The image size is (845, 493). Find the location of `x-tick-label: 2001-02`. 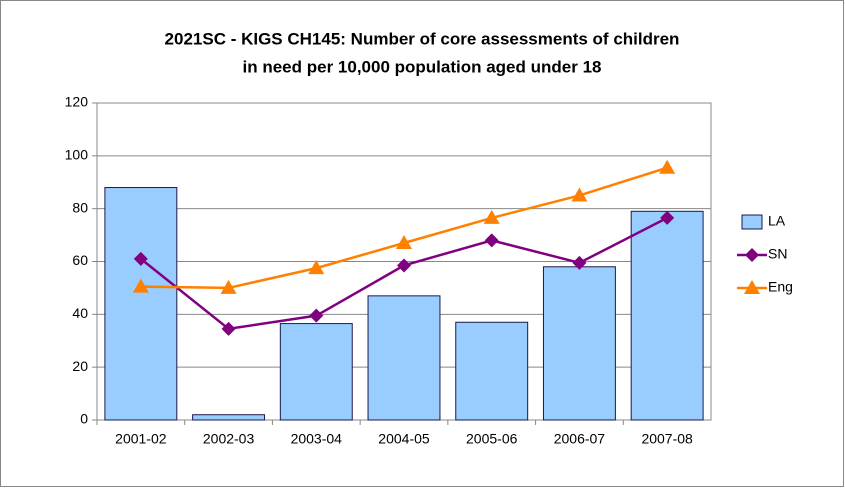

x-tick-label: 2001-02 is located at coordinates (141, 439).